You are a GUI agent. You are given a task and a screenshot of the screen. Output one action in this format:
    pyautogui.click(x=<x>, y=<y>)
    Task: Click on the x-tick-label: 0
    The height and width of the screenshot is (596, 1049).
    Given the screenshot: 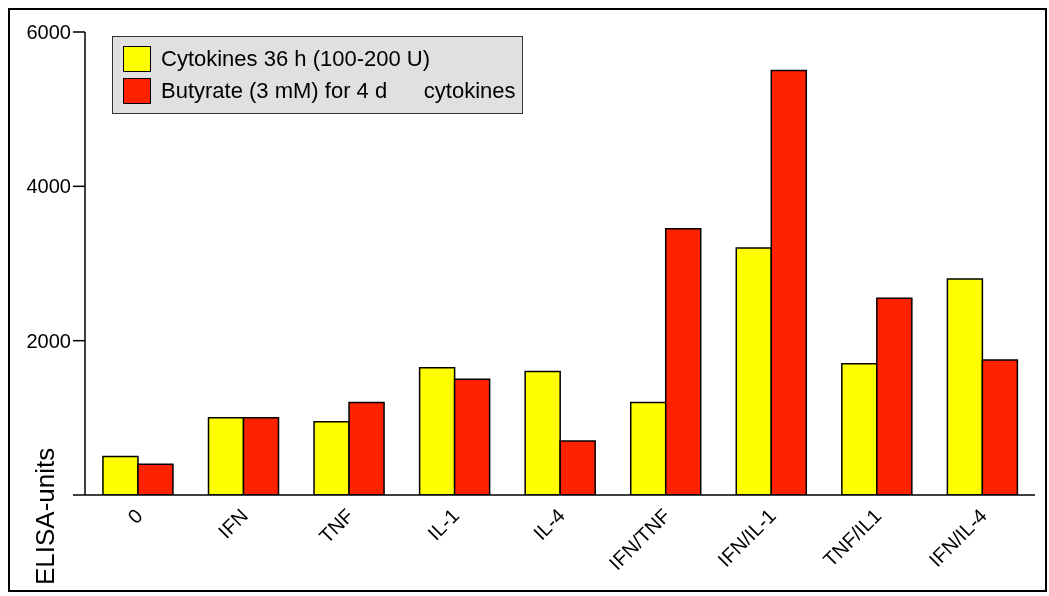 What is the action you would take?
    pyautogui.click(x=135, y=516)
    